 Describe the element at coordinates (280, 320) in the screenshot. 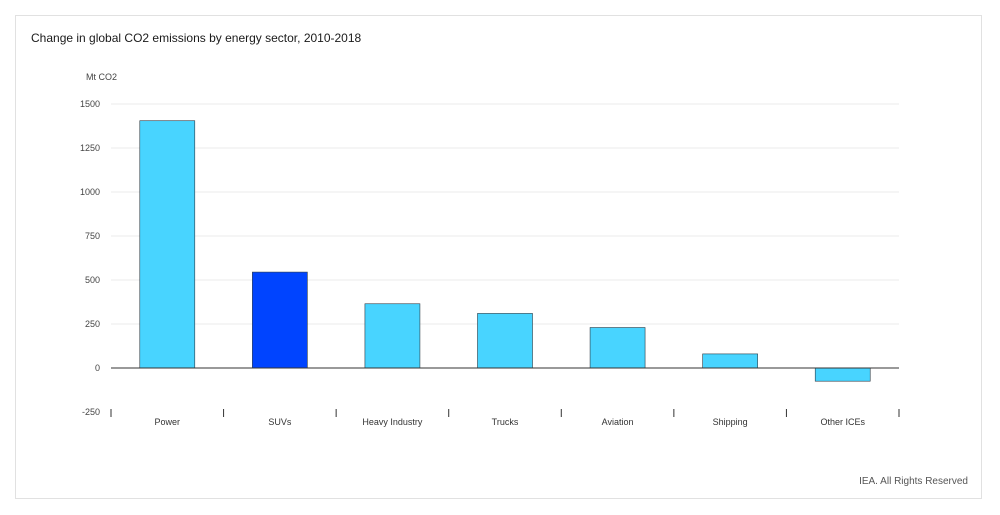

I see `bar-suvs` at that location.